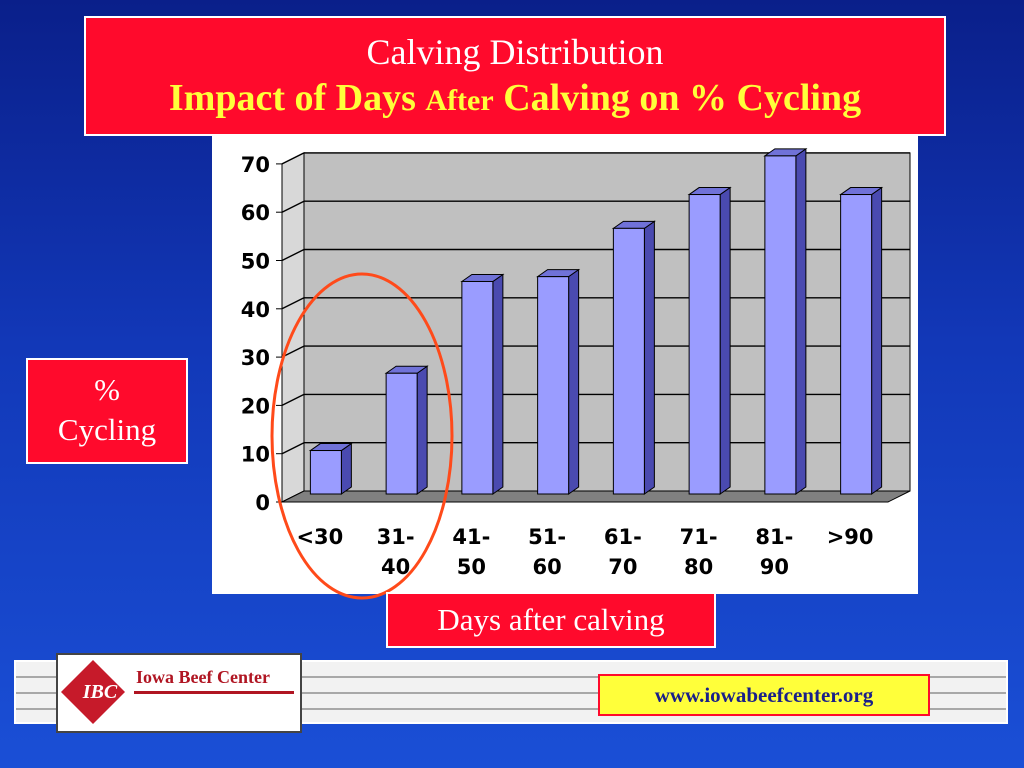 This screenshot has height=768, width=1024. Describe the element at coordinates (395, 567) in the screenshot. I see `x-tick-label: 40` at that location.